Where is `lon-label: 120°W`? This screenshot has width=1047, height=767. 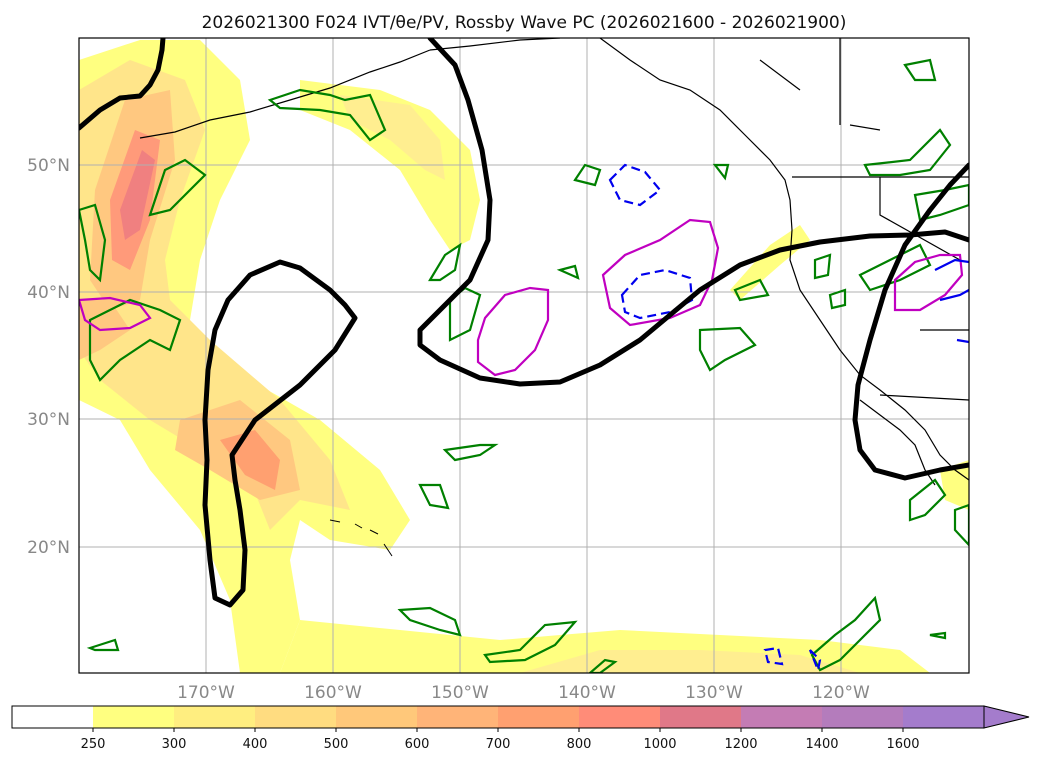 lon-label: 120°W is located at coordinates (841, 693).